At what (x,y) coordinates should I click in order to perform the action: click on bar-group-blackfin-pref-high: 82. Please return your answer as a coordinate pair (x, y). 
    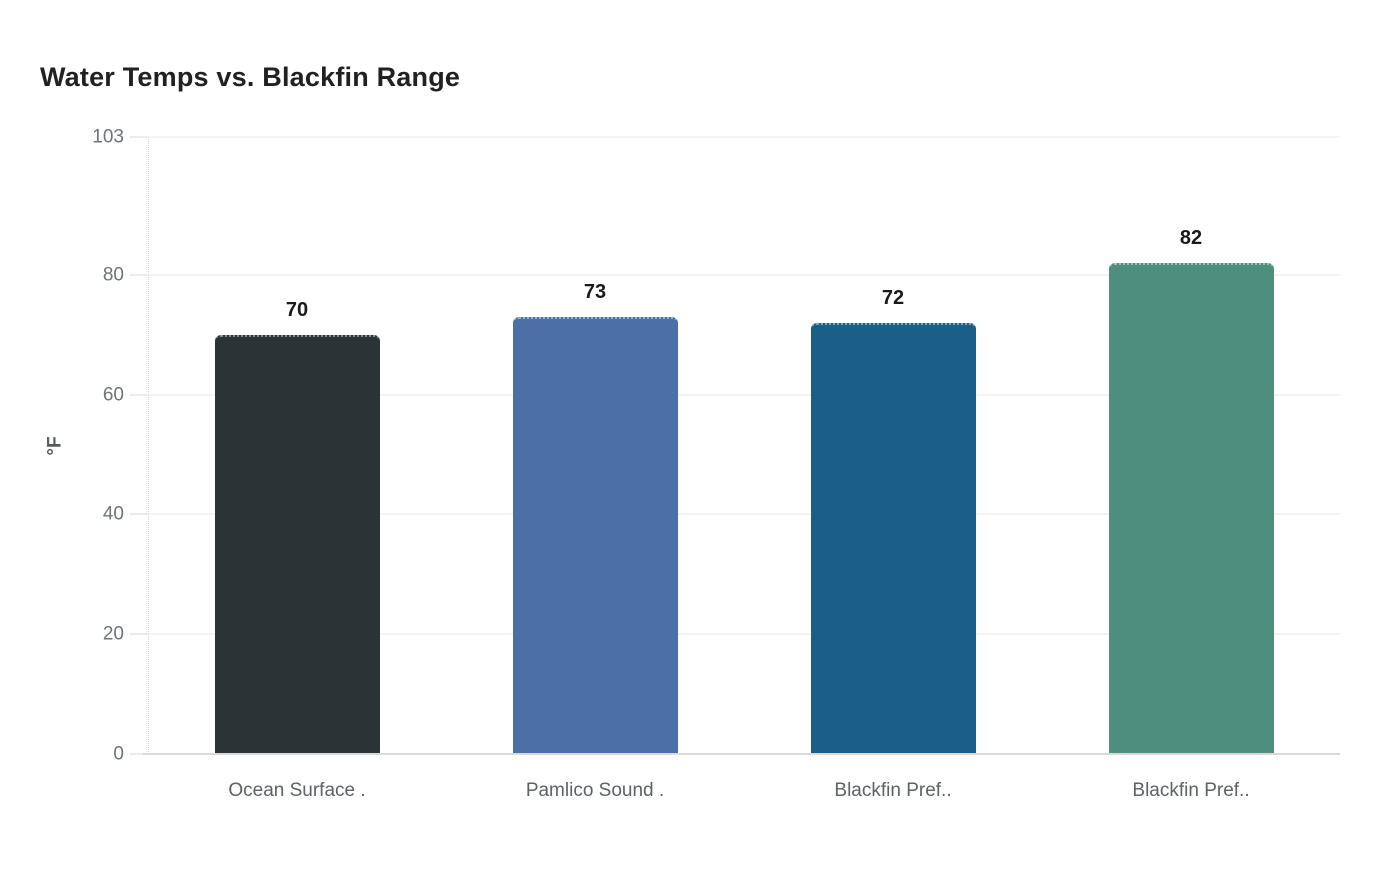
    Looking at the image, I should click on (1191, 445).